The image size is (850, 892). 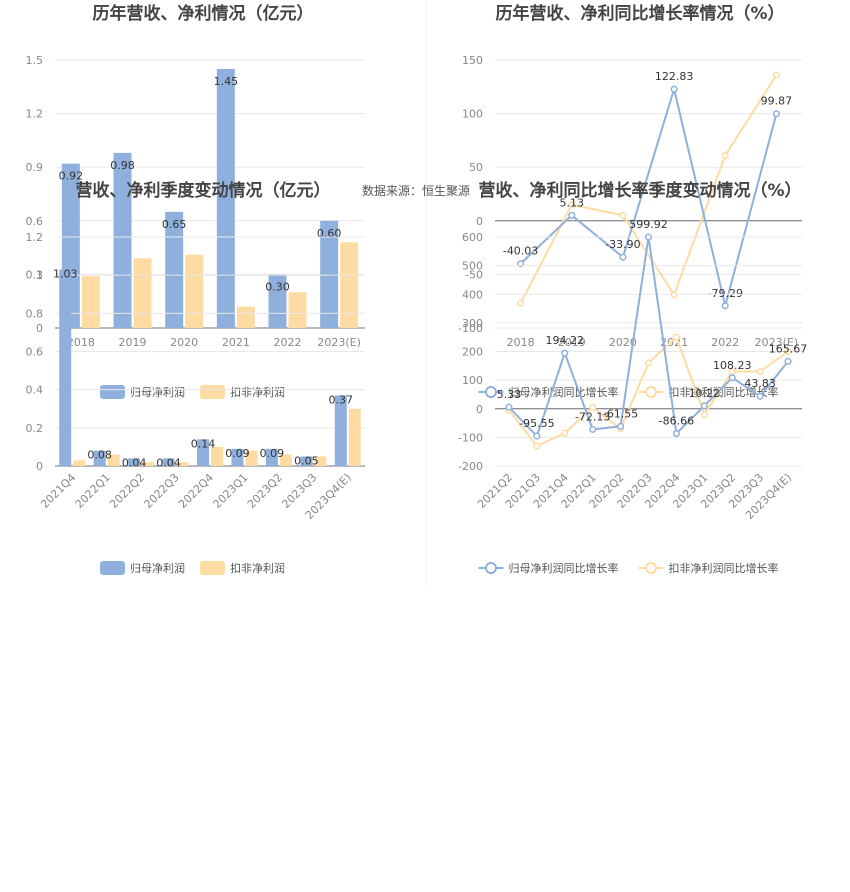 What do you see at coordinates (231, 491) in the screenshot?
I see `x-tick-label: 2023Q1` at bounding box center [231, 491].